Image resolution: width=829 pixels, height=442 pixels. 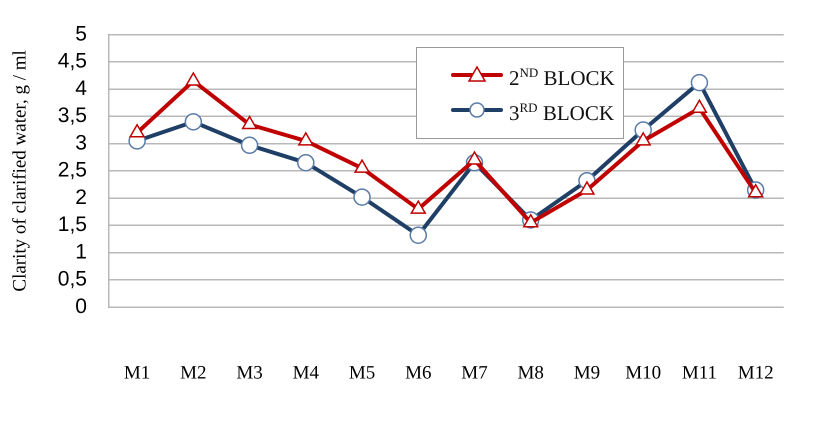 What do you see at coordinates (81, 34) in the screenshot?
I see `y-tick-label: 5` at bounding box center [81, 34].